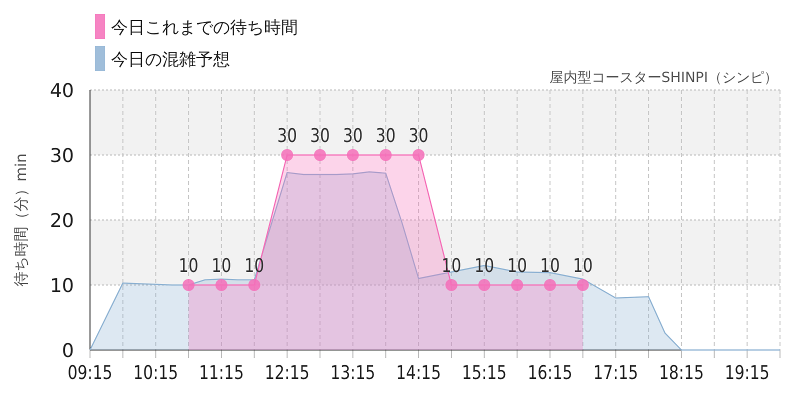 The image size is (800, 400). I want to click on x-tick-label: 09:15, so click(90, 373).